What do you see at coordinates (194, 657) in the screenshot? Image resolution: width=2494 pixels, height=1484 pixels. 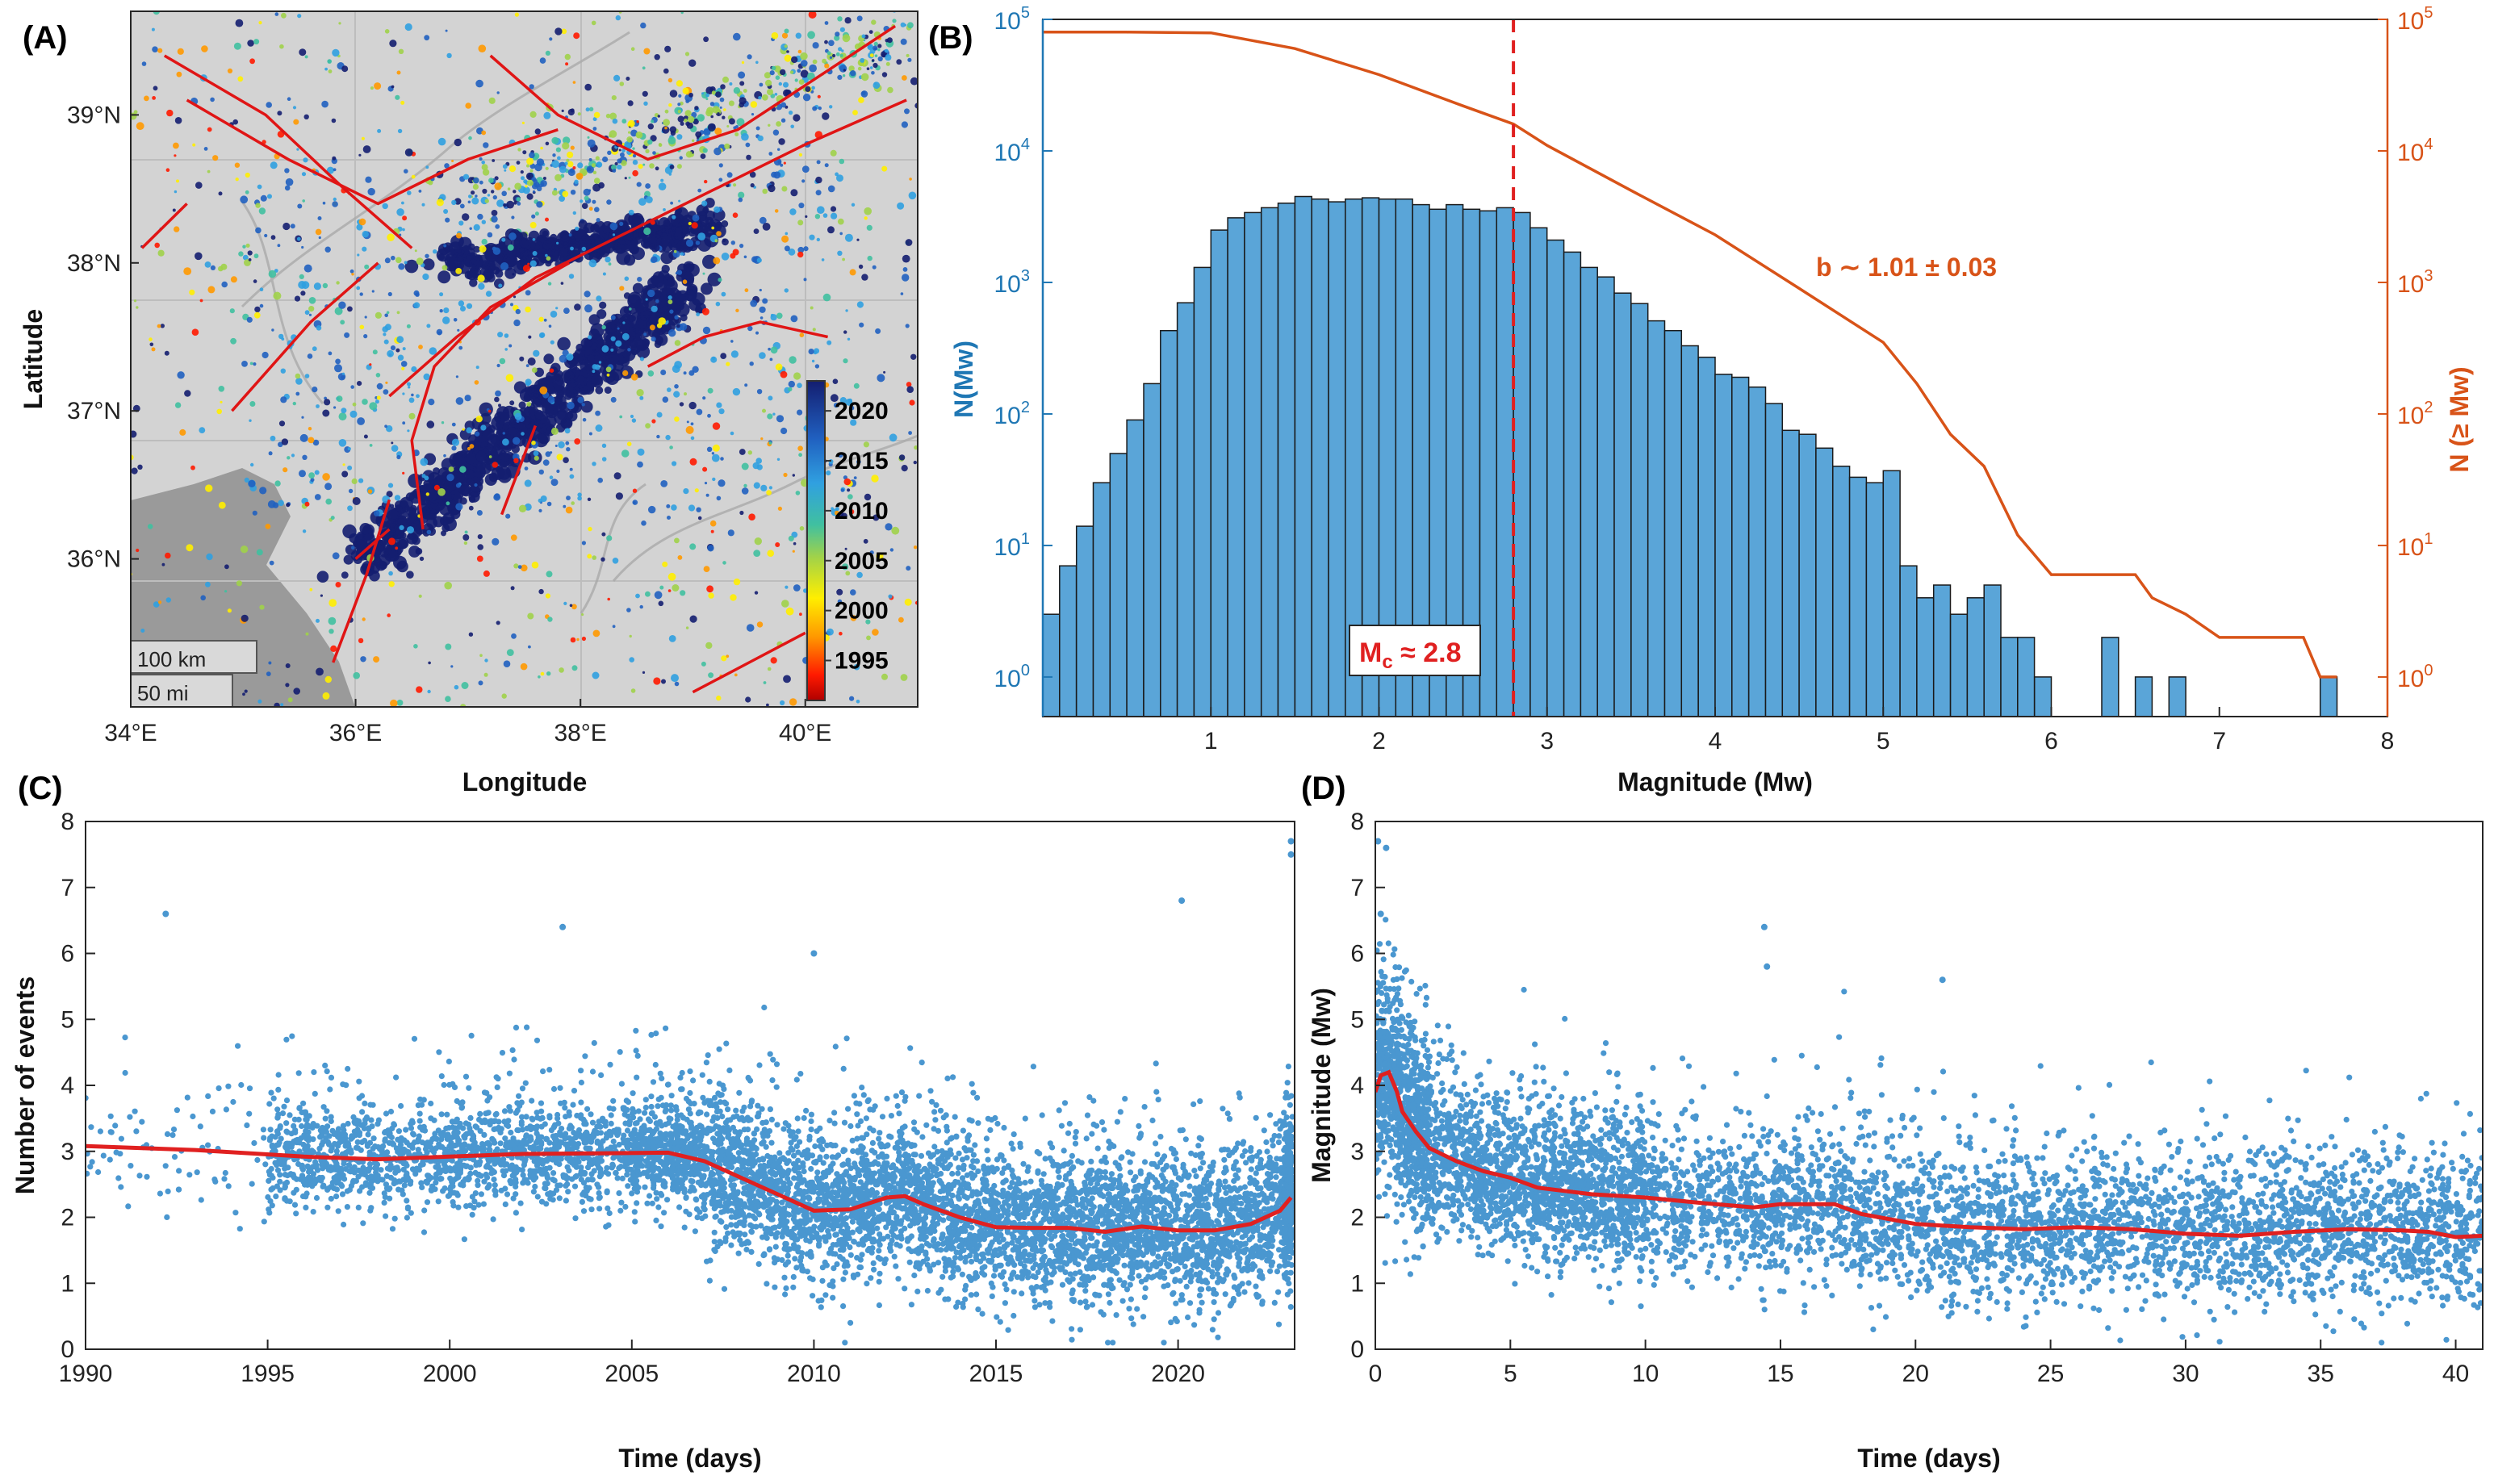 I see `scalebar-km` at bounding box center [194, 657].